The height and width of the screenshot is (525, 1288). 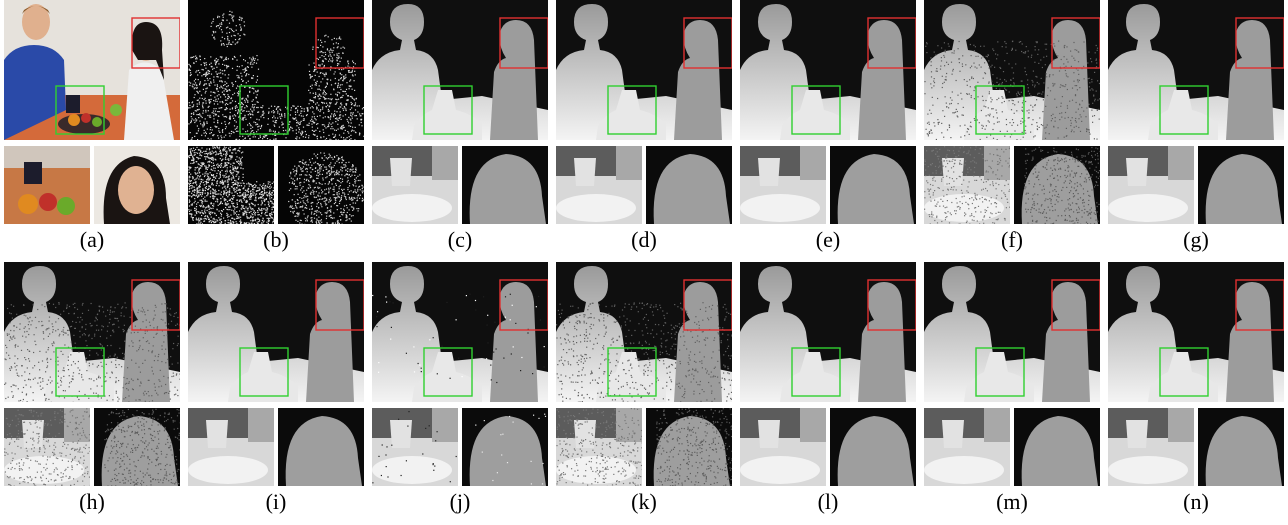 I want to click on panel-n-crop-green-region, so click(x=1151, y=447).